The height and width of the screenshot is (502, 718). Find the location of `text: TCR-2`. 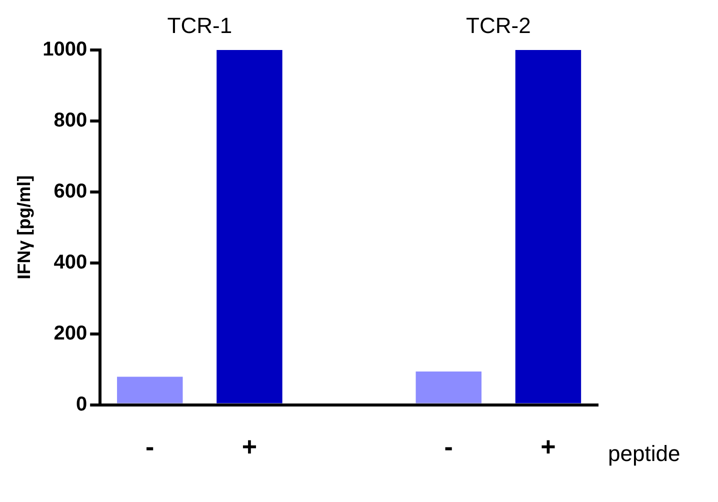

text: TCR-2 is located at coordinates (498, 25).